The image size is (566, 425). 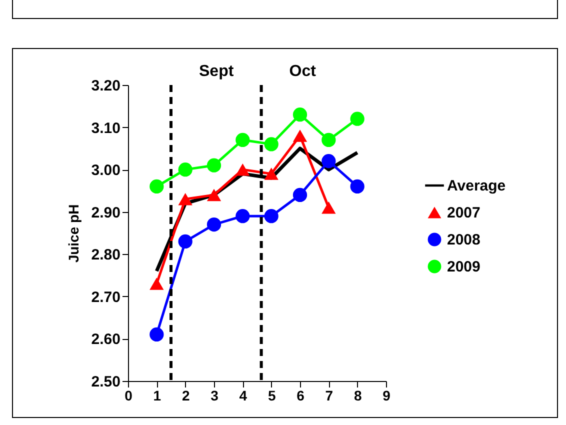 I want to click on ref-line-label: Oct, so click(x=303, y=71).